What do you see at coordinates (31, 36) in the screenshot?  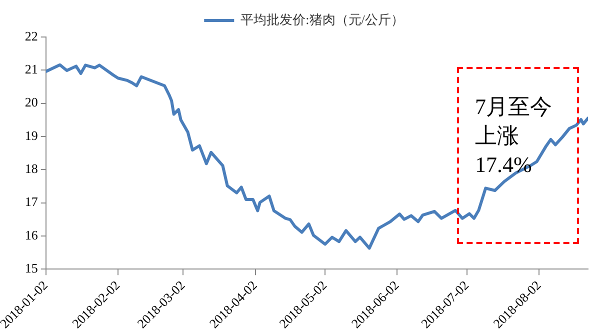 I see `y-tick-label: 22` at bounding box center [31, 36].